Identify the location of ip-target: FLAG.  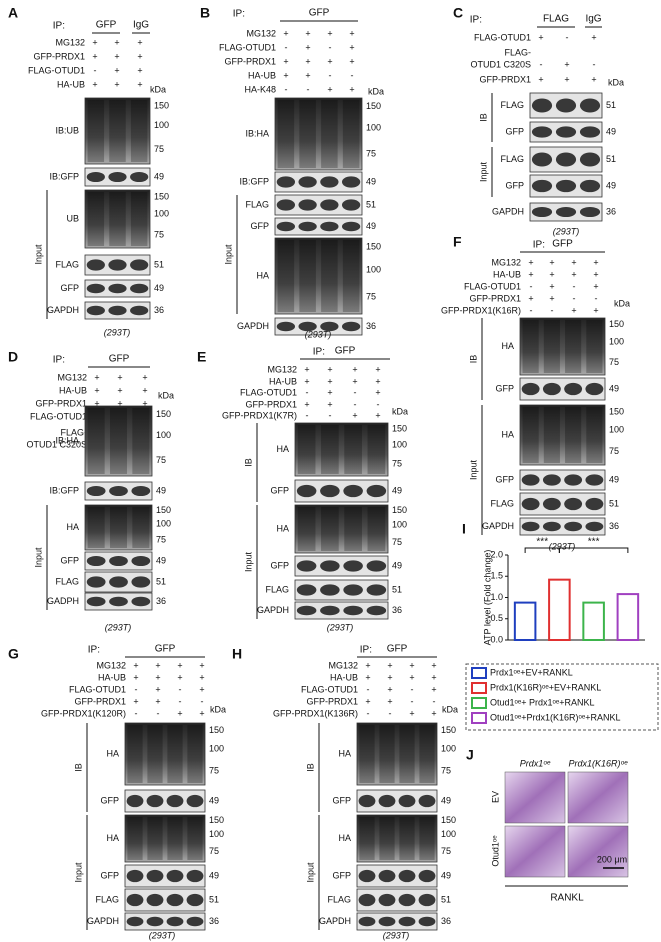
(556, 19).